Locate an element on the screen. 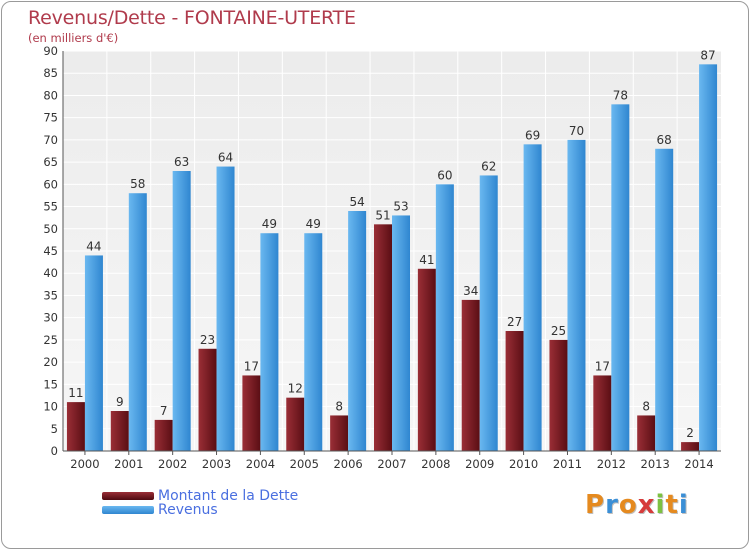 The height and width of the screenshot is (550, 750). data-label-revenus: 64 is located at coordinates (225, 158).